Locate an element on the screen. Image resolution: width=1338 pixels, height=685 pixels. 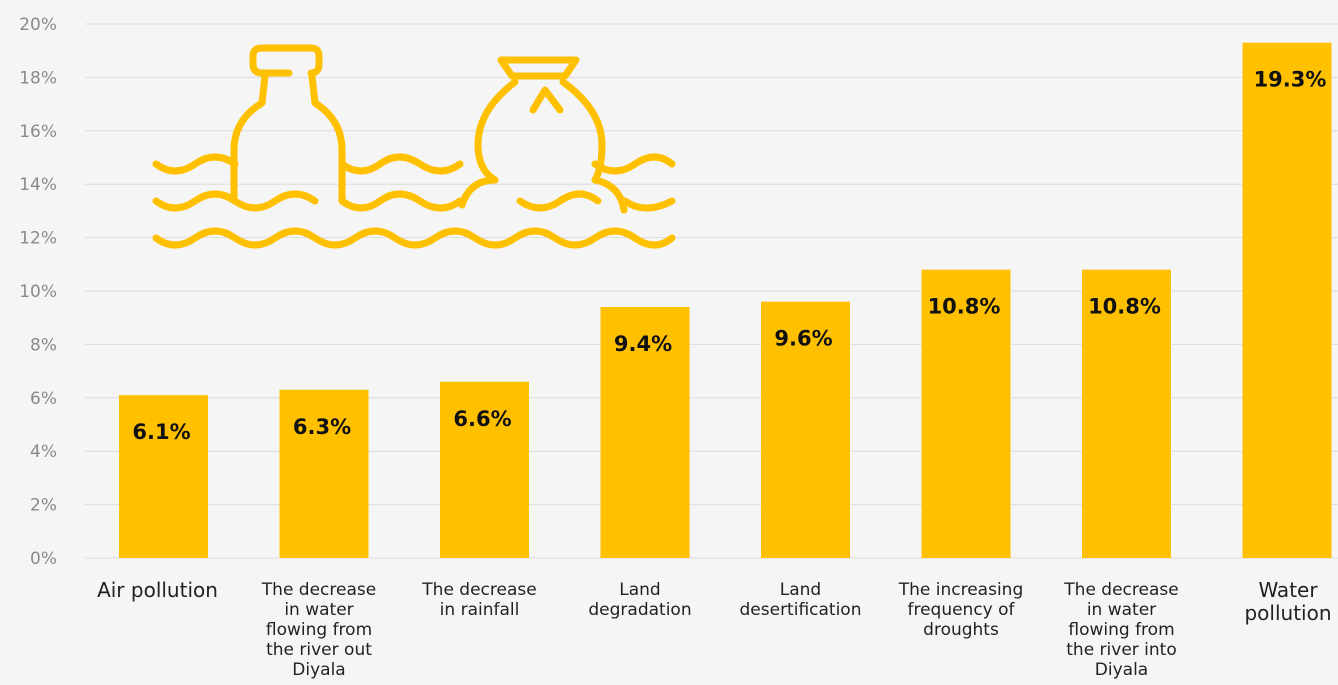
category-label: Air pollution is located at coordinates (157, 590).